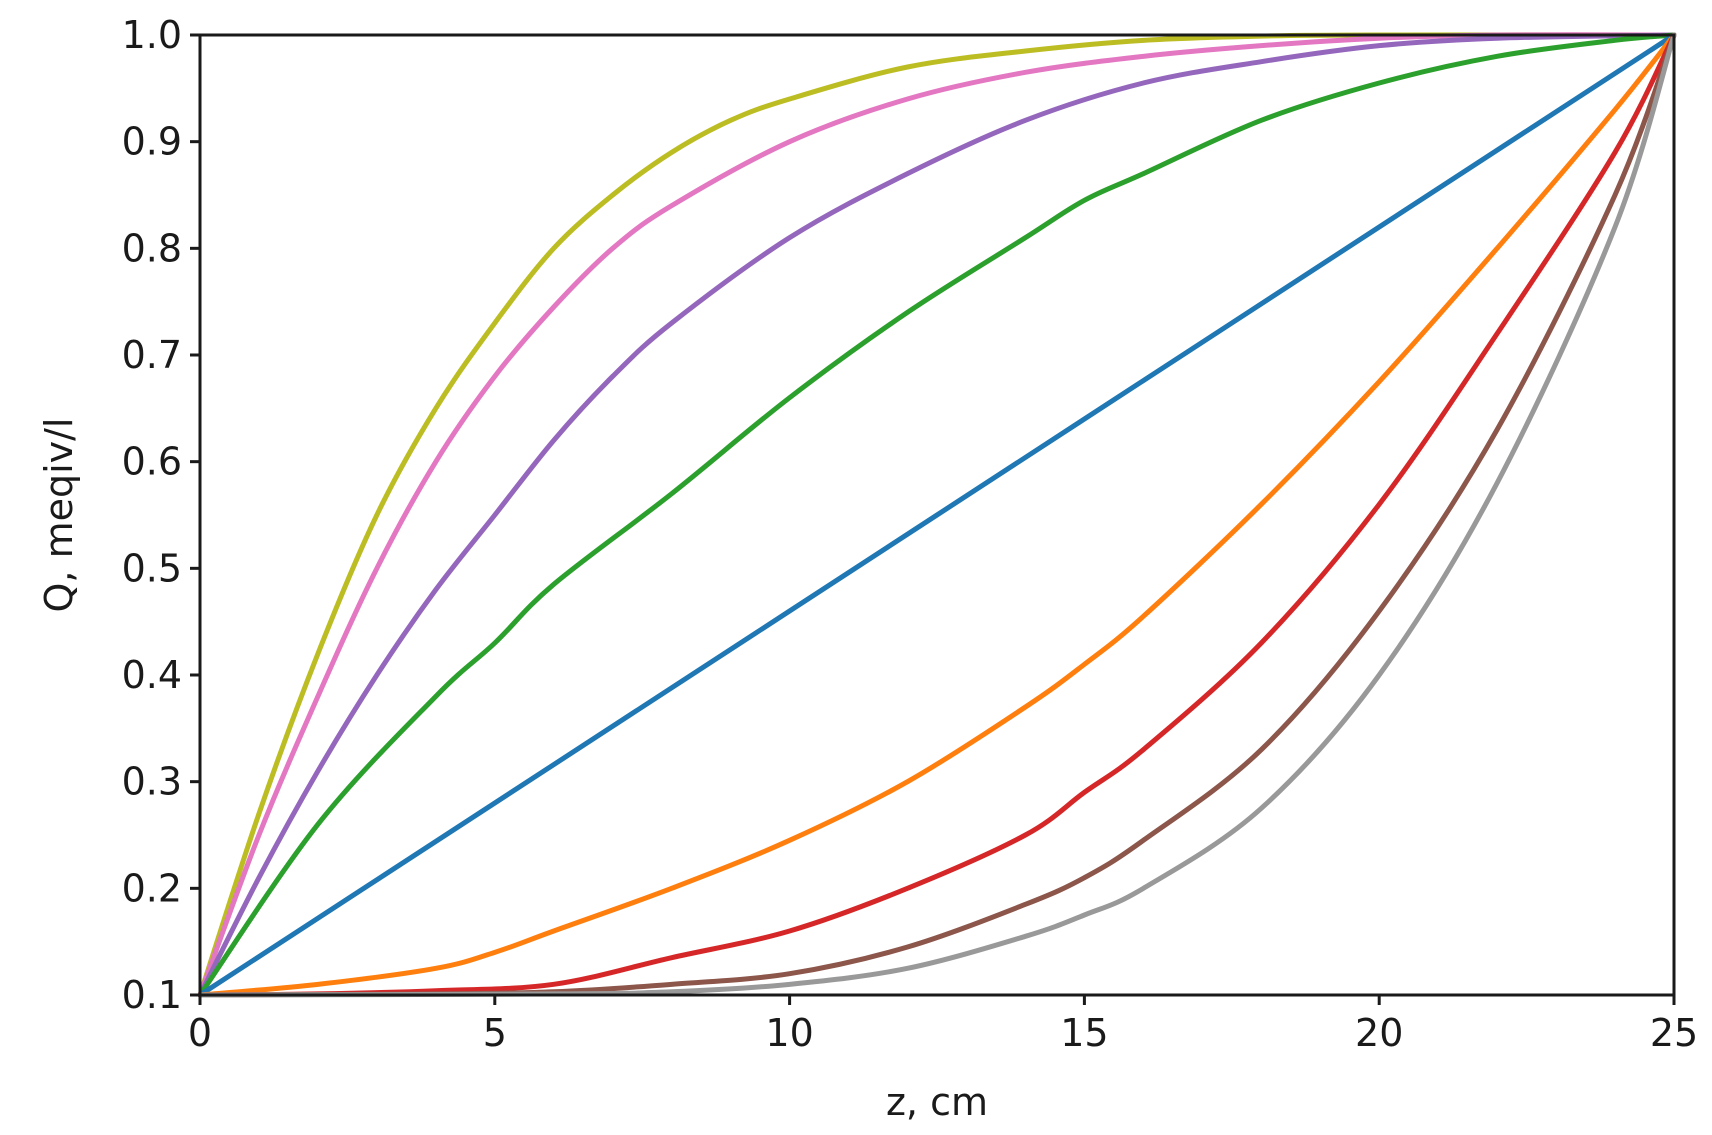 This screenshot has width=1712, height=1135. What do you see at coordinates (1379, 1033) in the screenshot?
I see `x-tick-label: 20` at bounding box center [1379, 1033].